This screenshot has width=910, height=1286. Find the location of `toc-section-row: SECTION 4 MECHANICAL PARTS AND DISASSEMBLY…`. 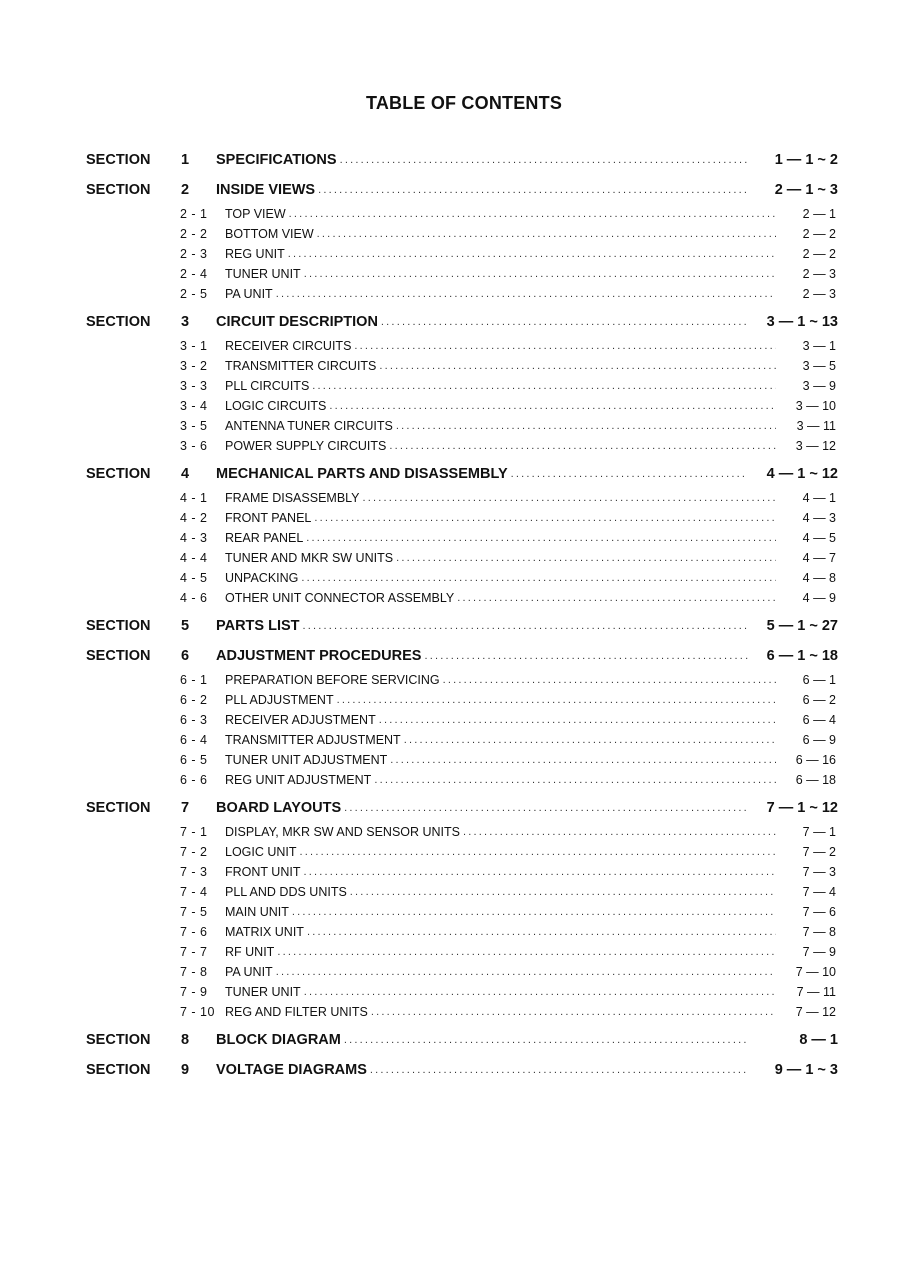

toc-section-row: SECTION 4 MECHANICAL PARTS AND DISASSEMBLY… is located at coordinates (462, 474).